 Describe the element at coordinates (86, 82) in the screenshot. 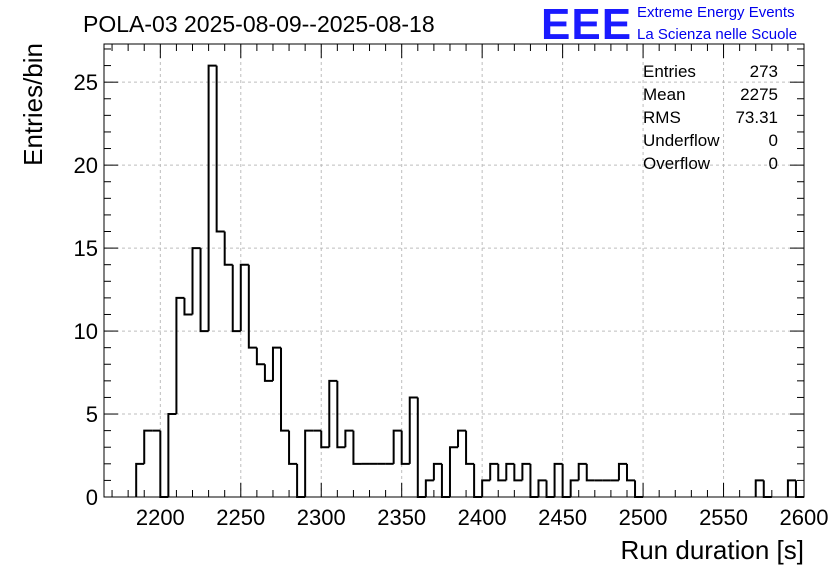

I see `y-tick-label: 25` at that location.